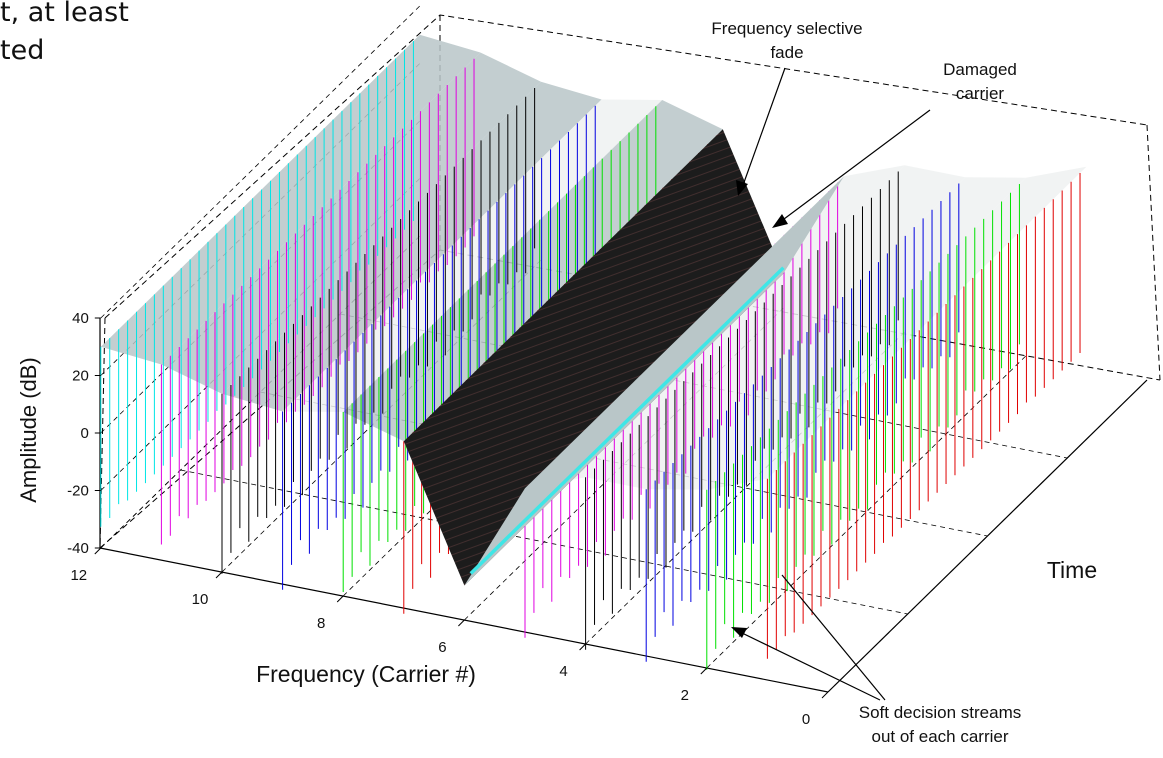 Image resolution: width=1163 pixels, height=758 pixels. Describe the element at coordinates (563, 671) in the screenshot. I see `frequency-tick-4: 4` at that location.